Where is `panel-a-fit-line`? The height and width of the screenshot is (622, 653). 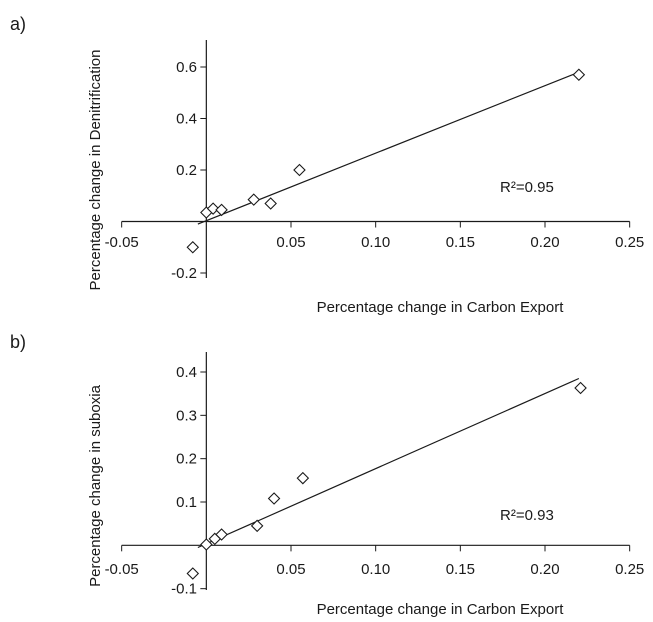
panel-a-fit-line is located at coordinates (388, 148).